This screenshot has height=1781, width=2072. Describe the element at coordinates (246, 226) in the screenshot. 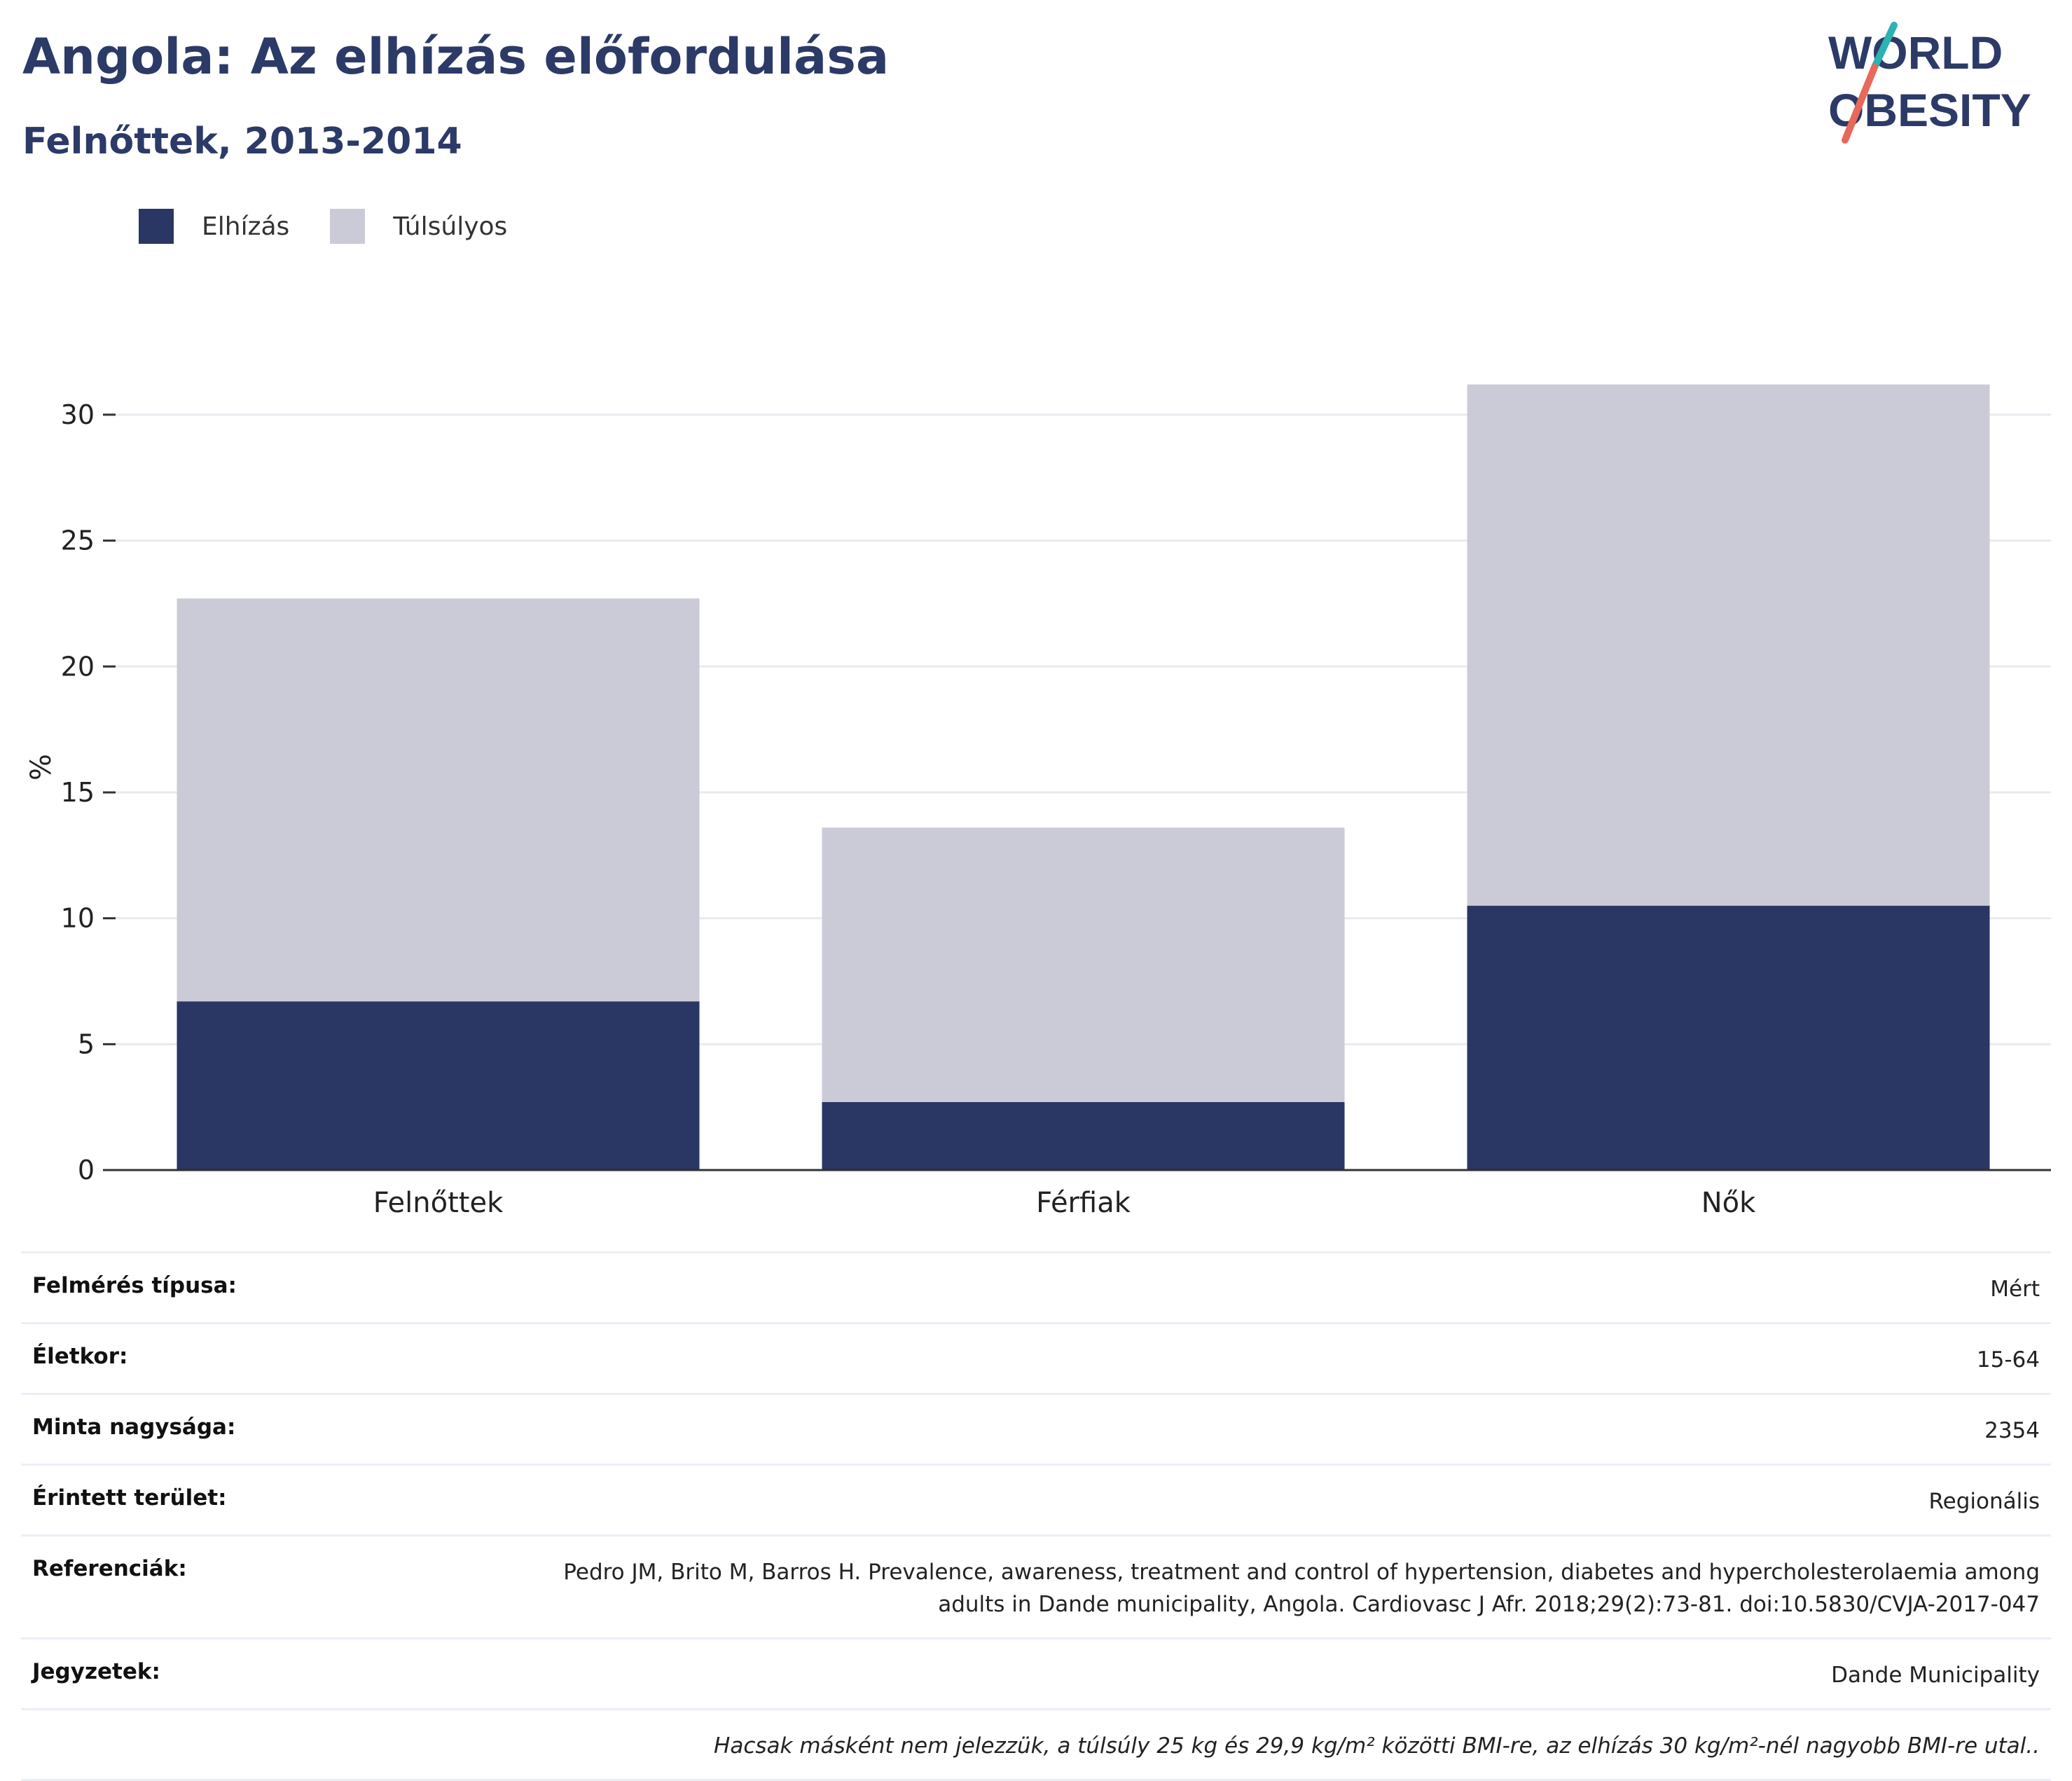

I see `legend-label-elhizas: Elhízás` at that location.